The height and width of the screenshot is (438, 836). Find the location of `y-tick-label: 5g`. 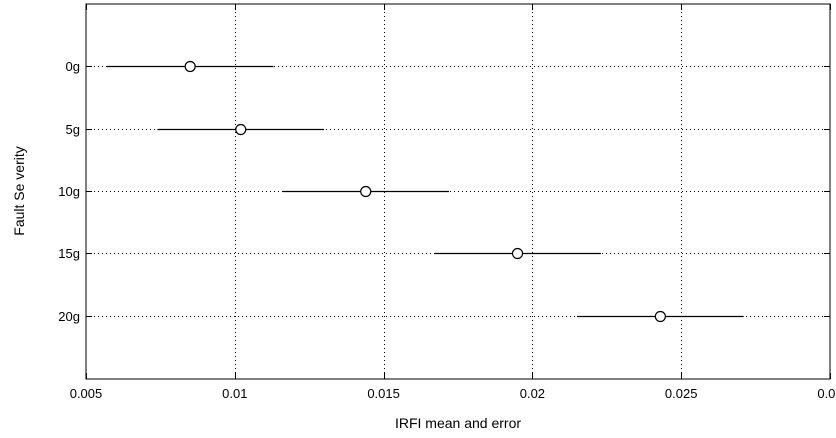

y-tick-label: 5g is located at coordinates (73, 129).